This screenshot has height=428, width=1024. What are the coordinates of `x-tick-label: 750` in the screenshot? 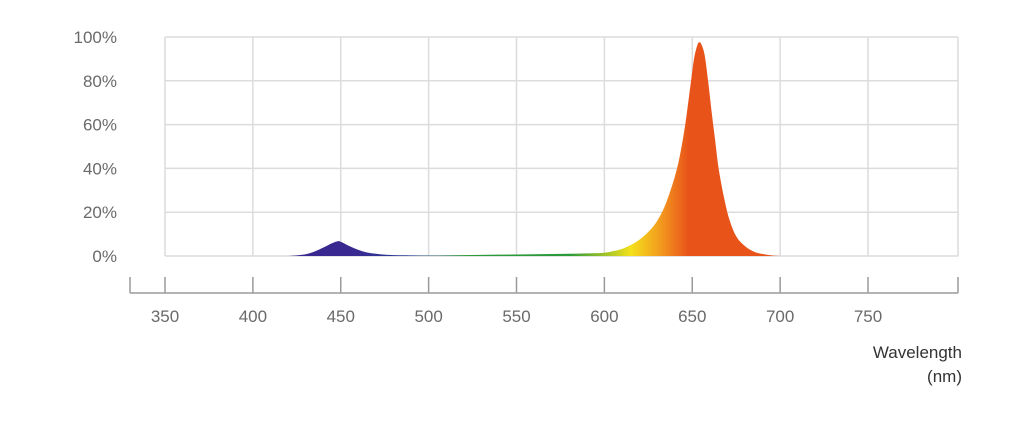 It's located at (868, 316).